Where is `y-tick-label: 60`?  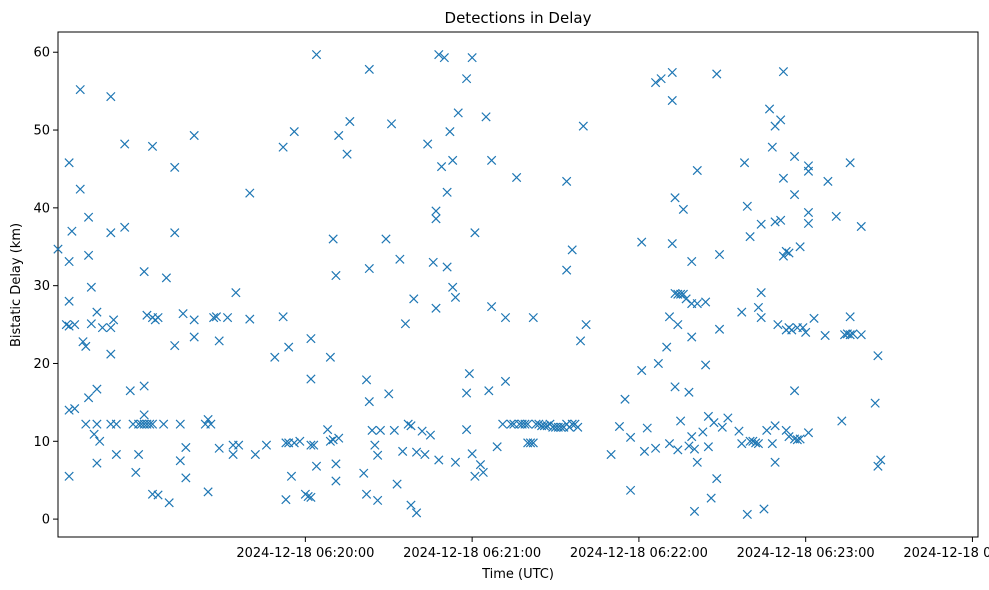
y-tick-label: 60 is located at coordinates (41, 53).